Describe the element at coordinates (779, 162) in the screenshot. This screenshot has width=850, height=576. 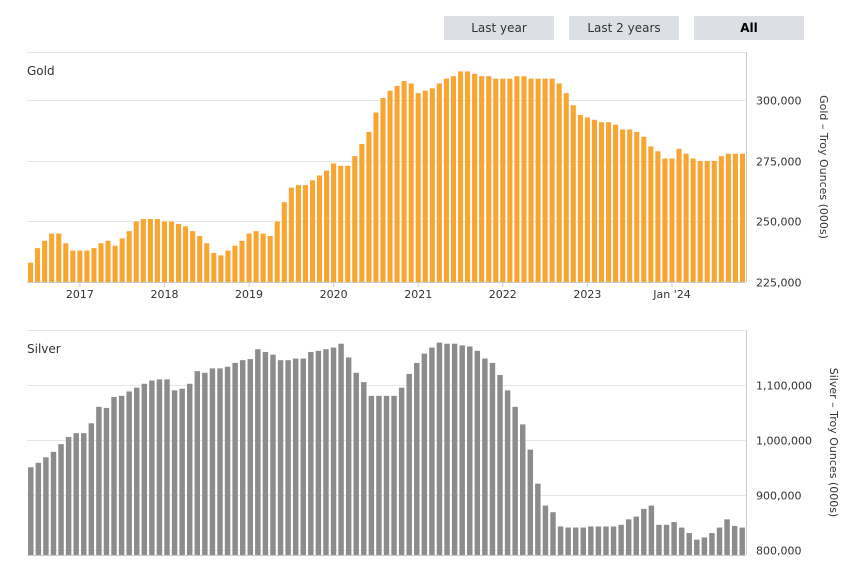
I see `gold-y-tick-label: 275,000` at that location.